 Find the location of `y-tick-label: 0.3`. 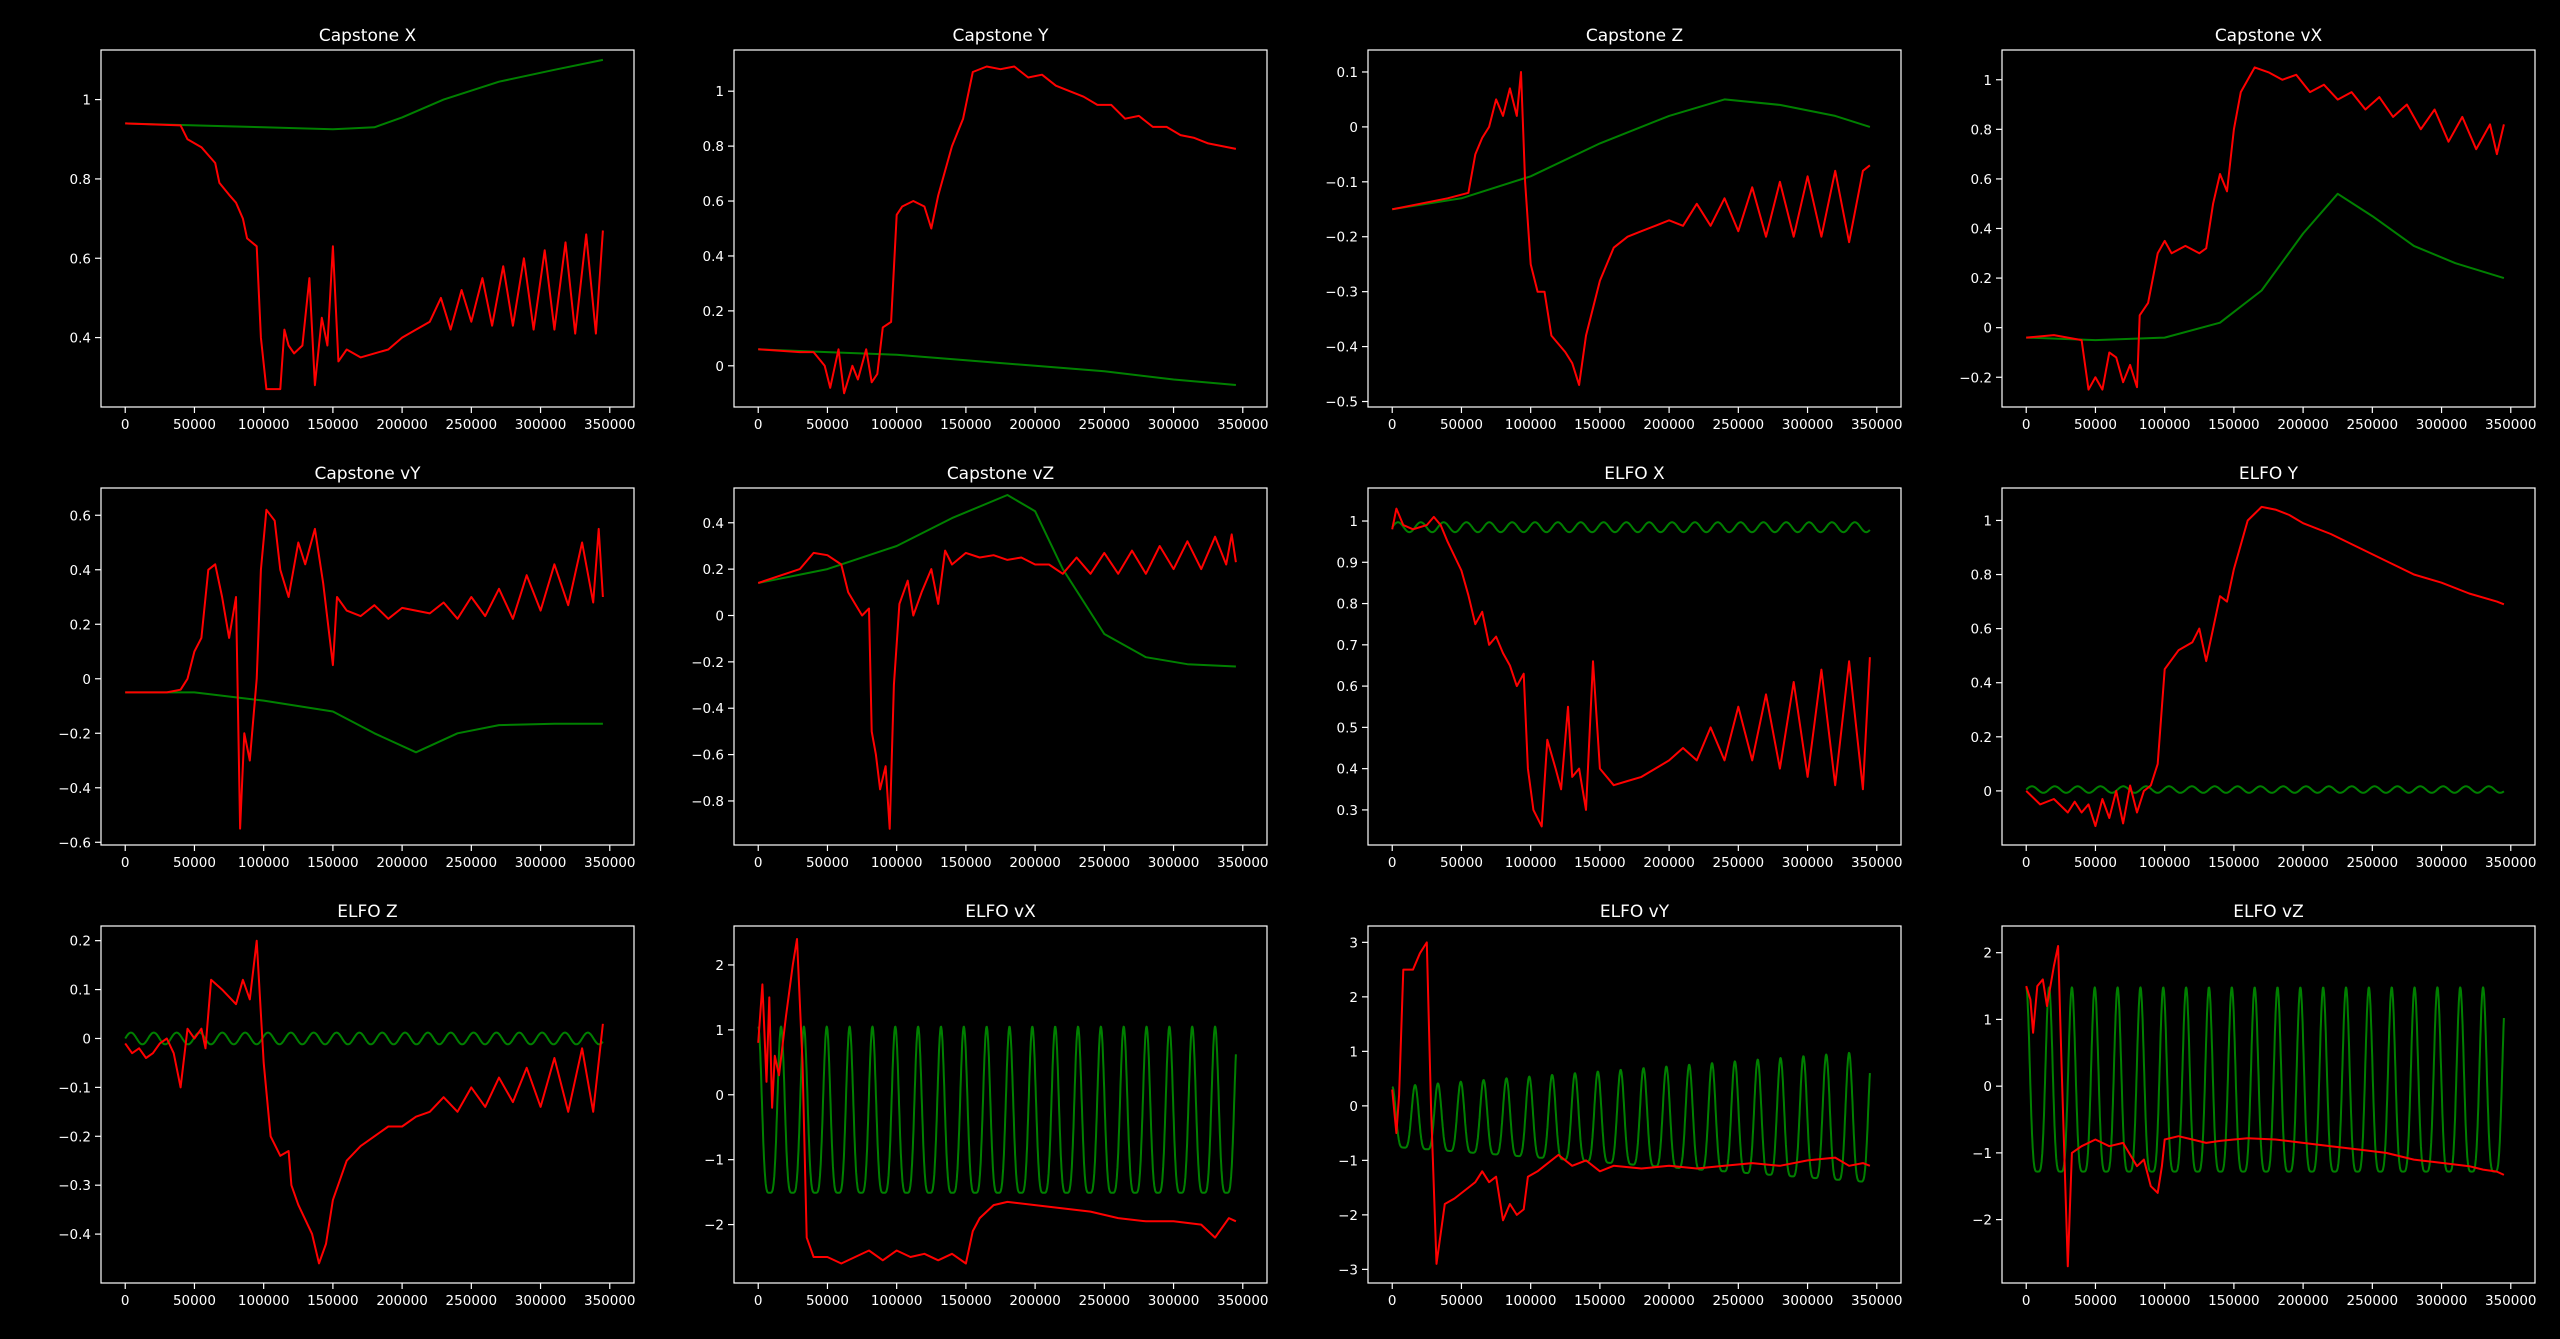

y-tick-label: 0.3 is located at coordinates (1347, 811).